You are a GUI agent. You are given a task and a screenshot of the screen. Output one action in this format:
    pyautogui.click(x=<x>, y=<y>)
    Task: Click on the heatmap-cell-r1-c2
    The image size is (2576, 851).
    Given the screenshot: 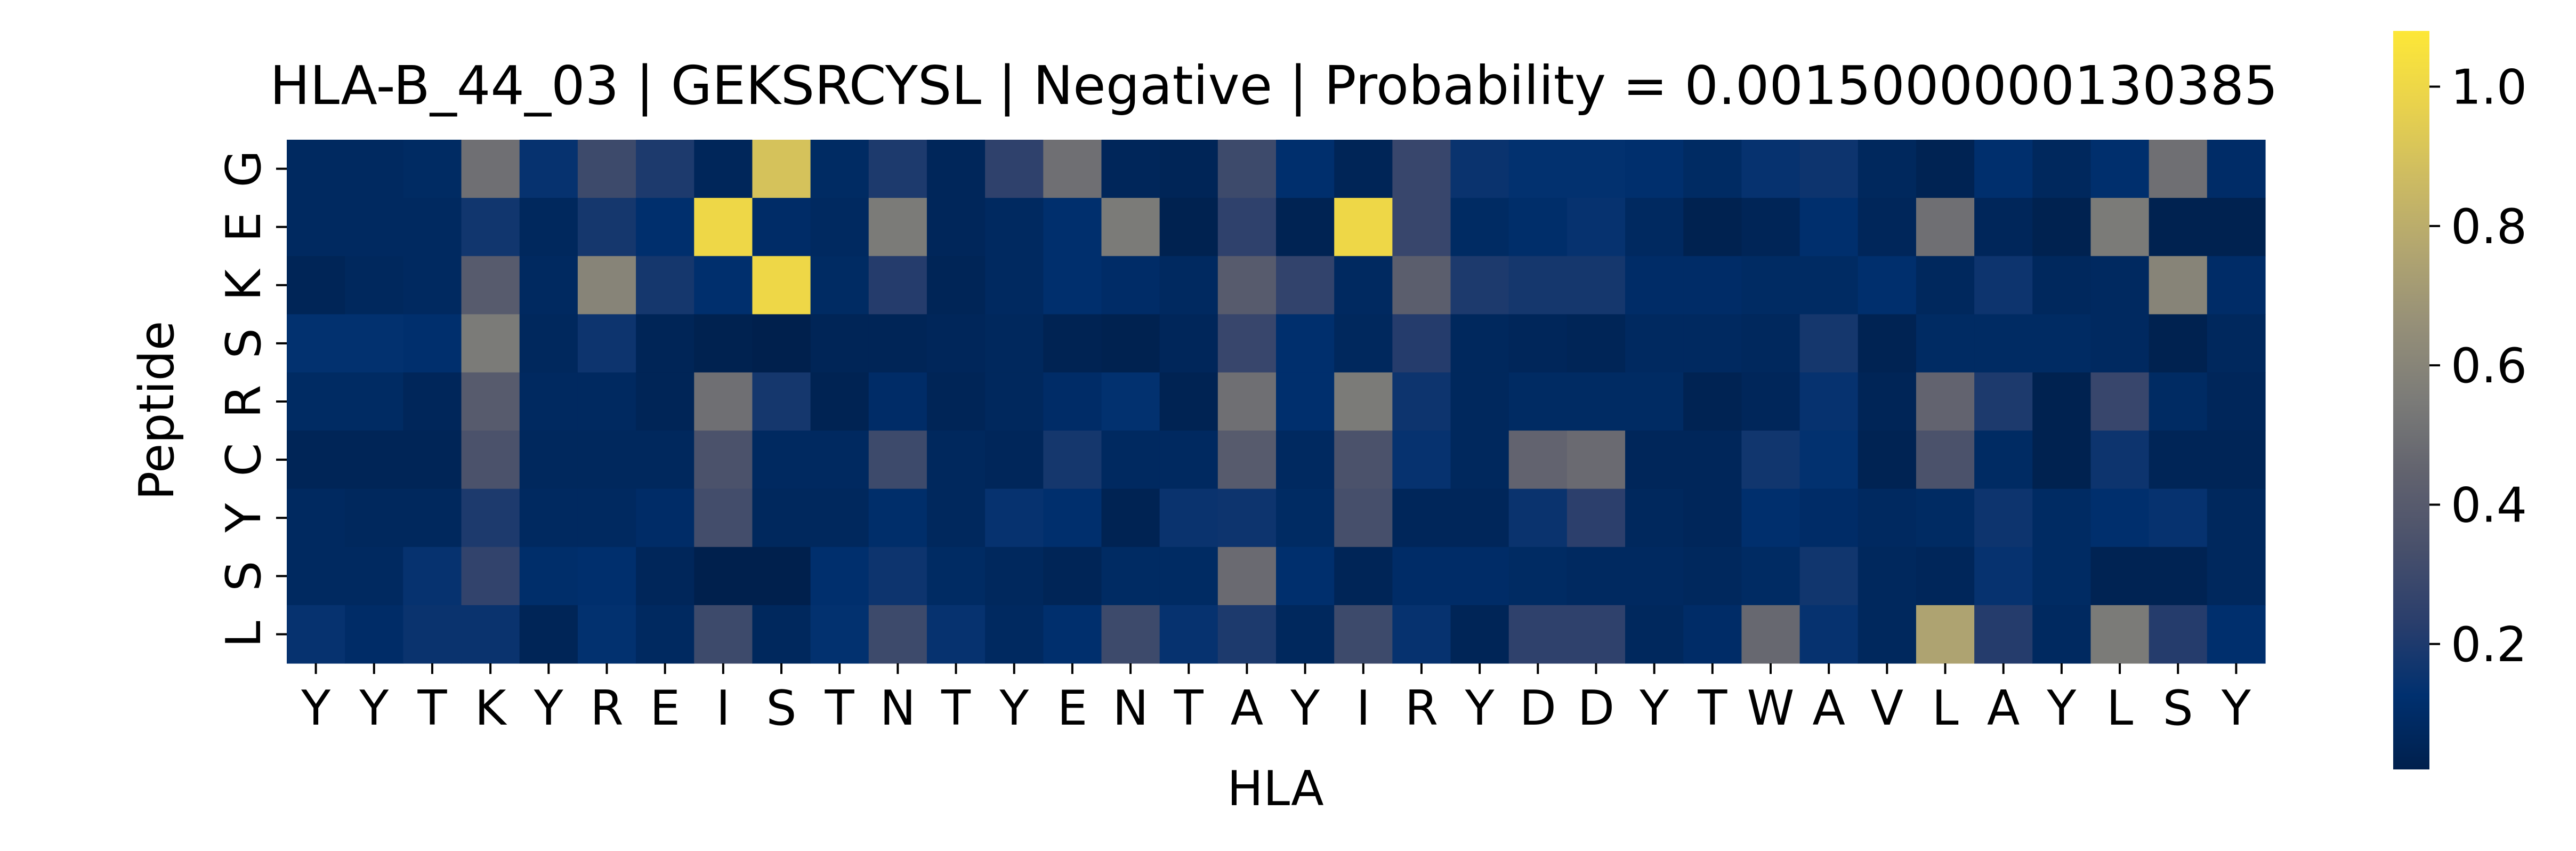 What is the action you would take?
    pyautogui.click(x=433, y=227)
    